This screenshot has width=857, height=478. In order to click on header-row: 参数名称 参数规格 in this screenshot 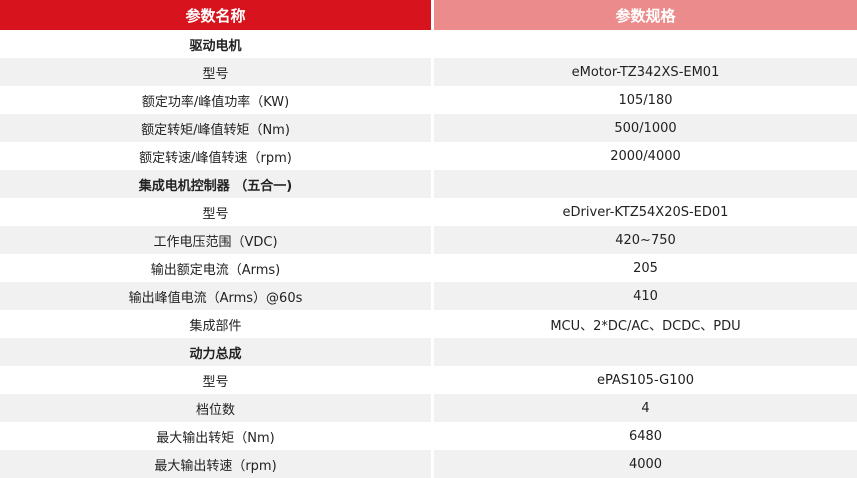, I will do `click(428, 15)`.